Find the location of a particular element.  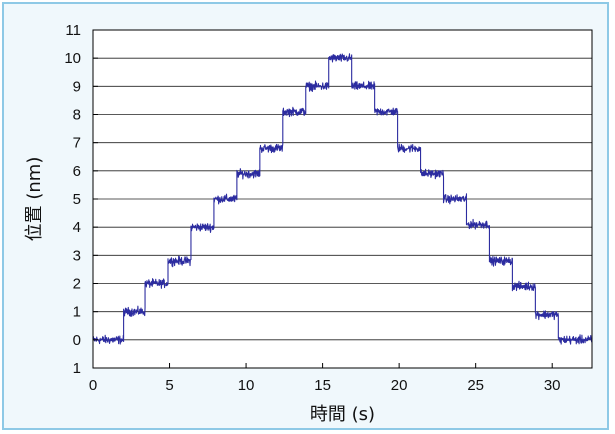

x-tick-label: 20 is located at coordinates (399, 385).